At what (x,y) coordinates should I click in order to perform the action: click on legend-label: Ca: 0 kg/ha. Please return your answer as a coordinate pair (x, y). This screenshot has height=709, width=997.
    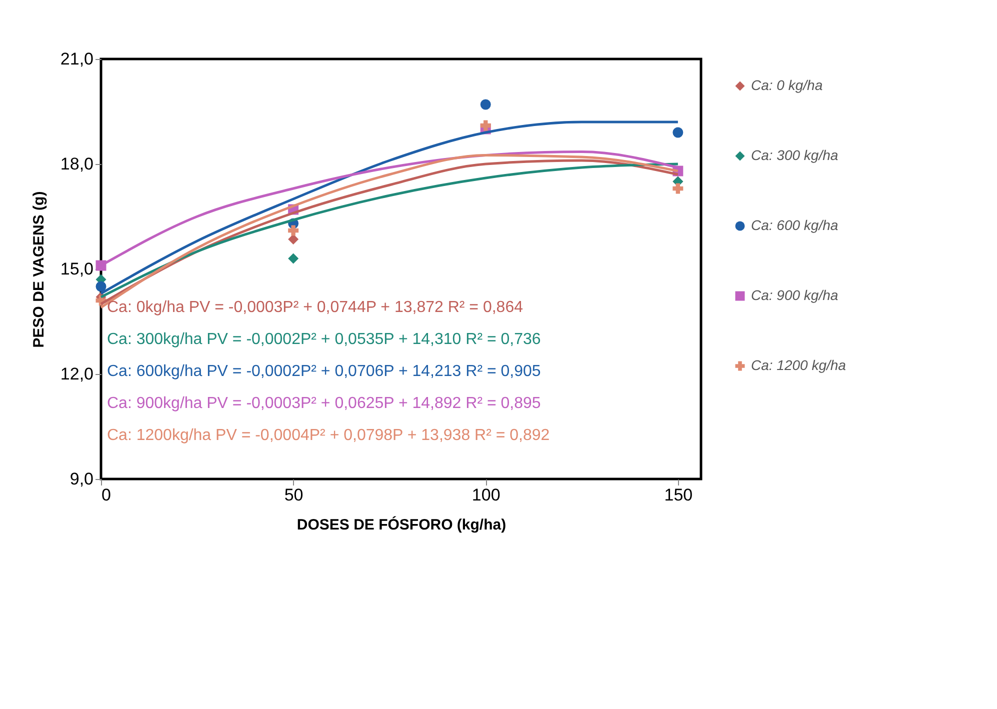
    Looking at the image, I should click on (787, 85).